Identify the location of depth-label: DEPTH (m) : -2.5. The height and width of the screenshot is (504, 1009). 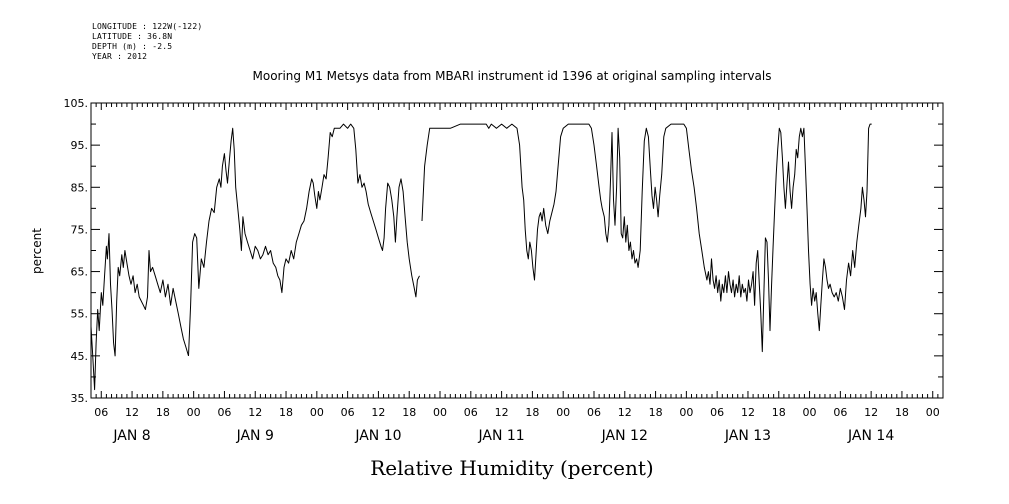
(132, 46).